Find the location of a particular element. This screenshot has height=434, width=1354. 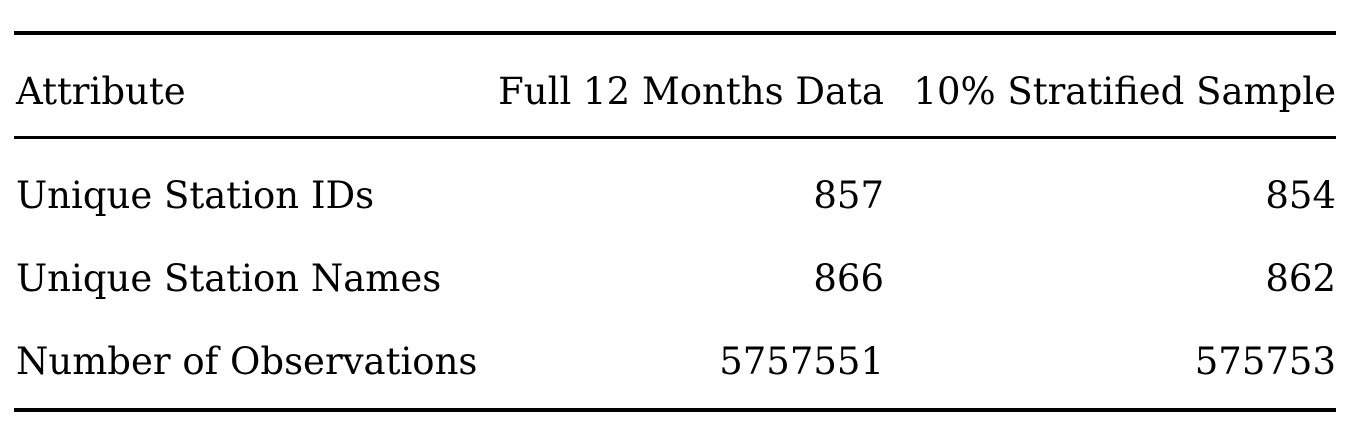

header-full-data: Full 12 Months Data is located at coordinates (691, 91).